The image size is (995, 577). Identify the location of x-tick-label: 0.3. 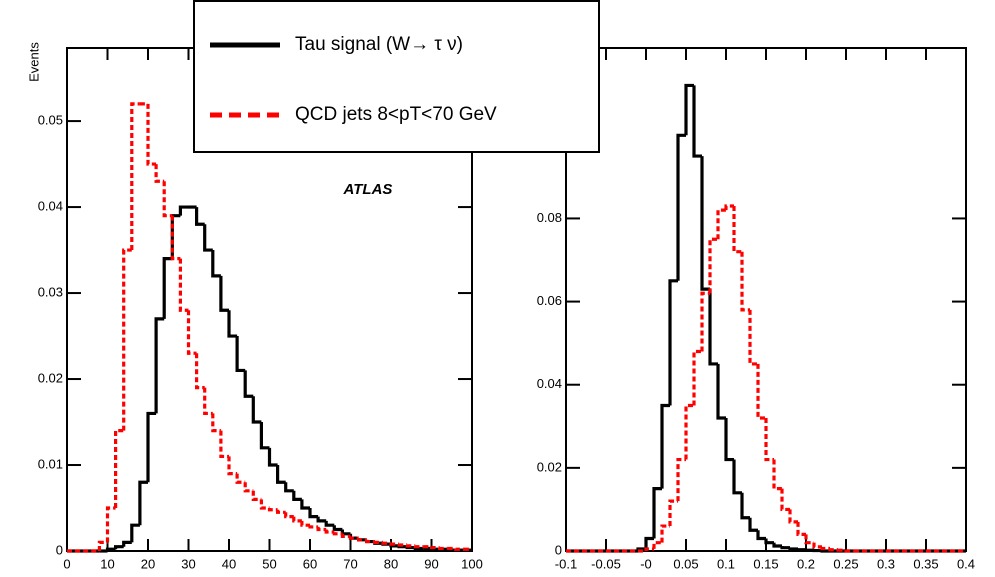
(886, 563).